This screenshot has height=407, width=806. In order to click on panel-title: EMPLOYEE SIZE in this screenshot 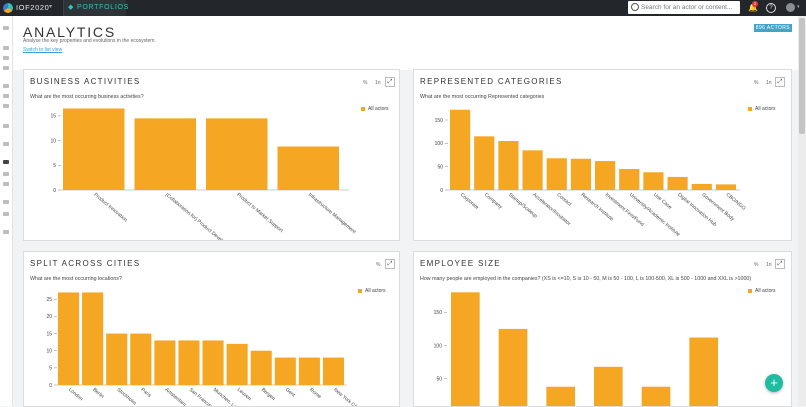, I will do `click(460, 263)`.